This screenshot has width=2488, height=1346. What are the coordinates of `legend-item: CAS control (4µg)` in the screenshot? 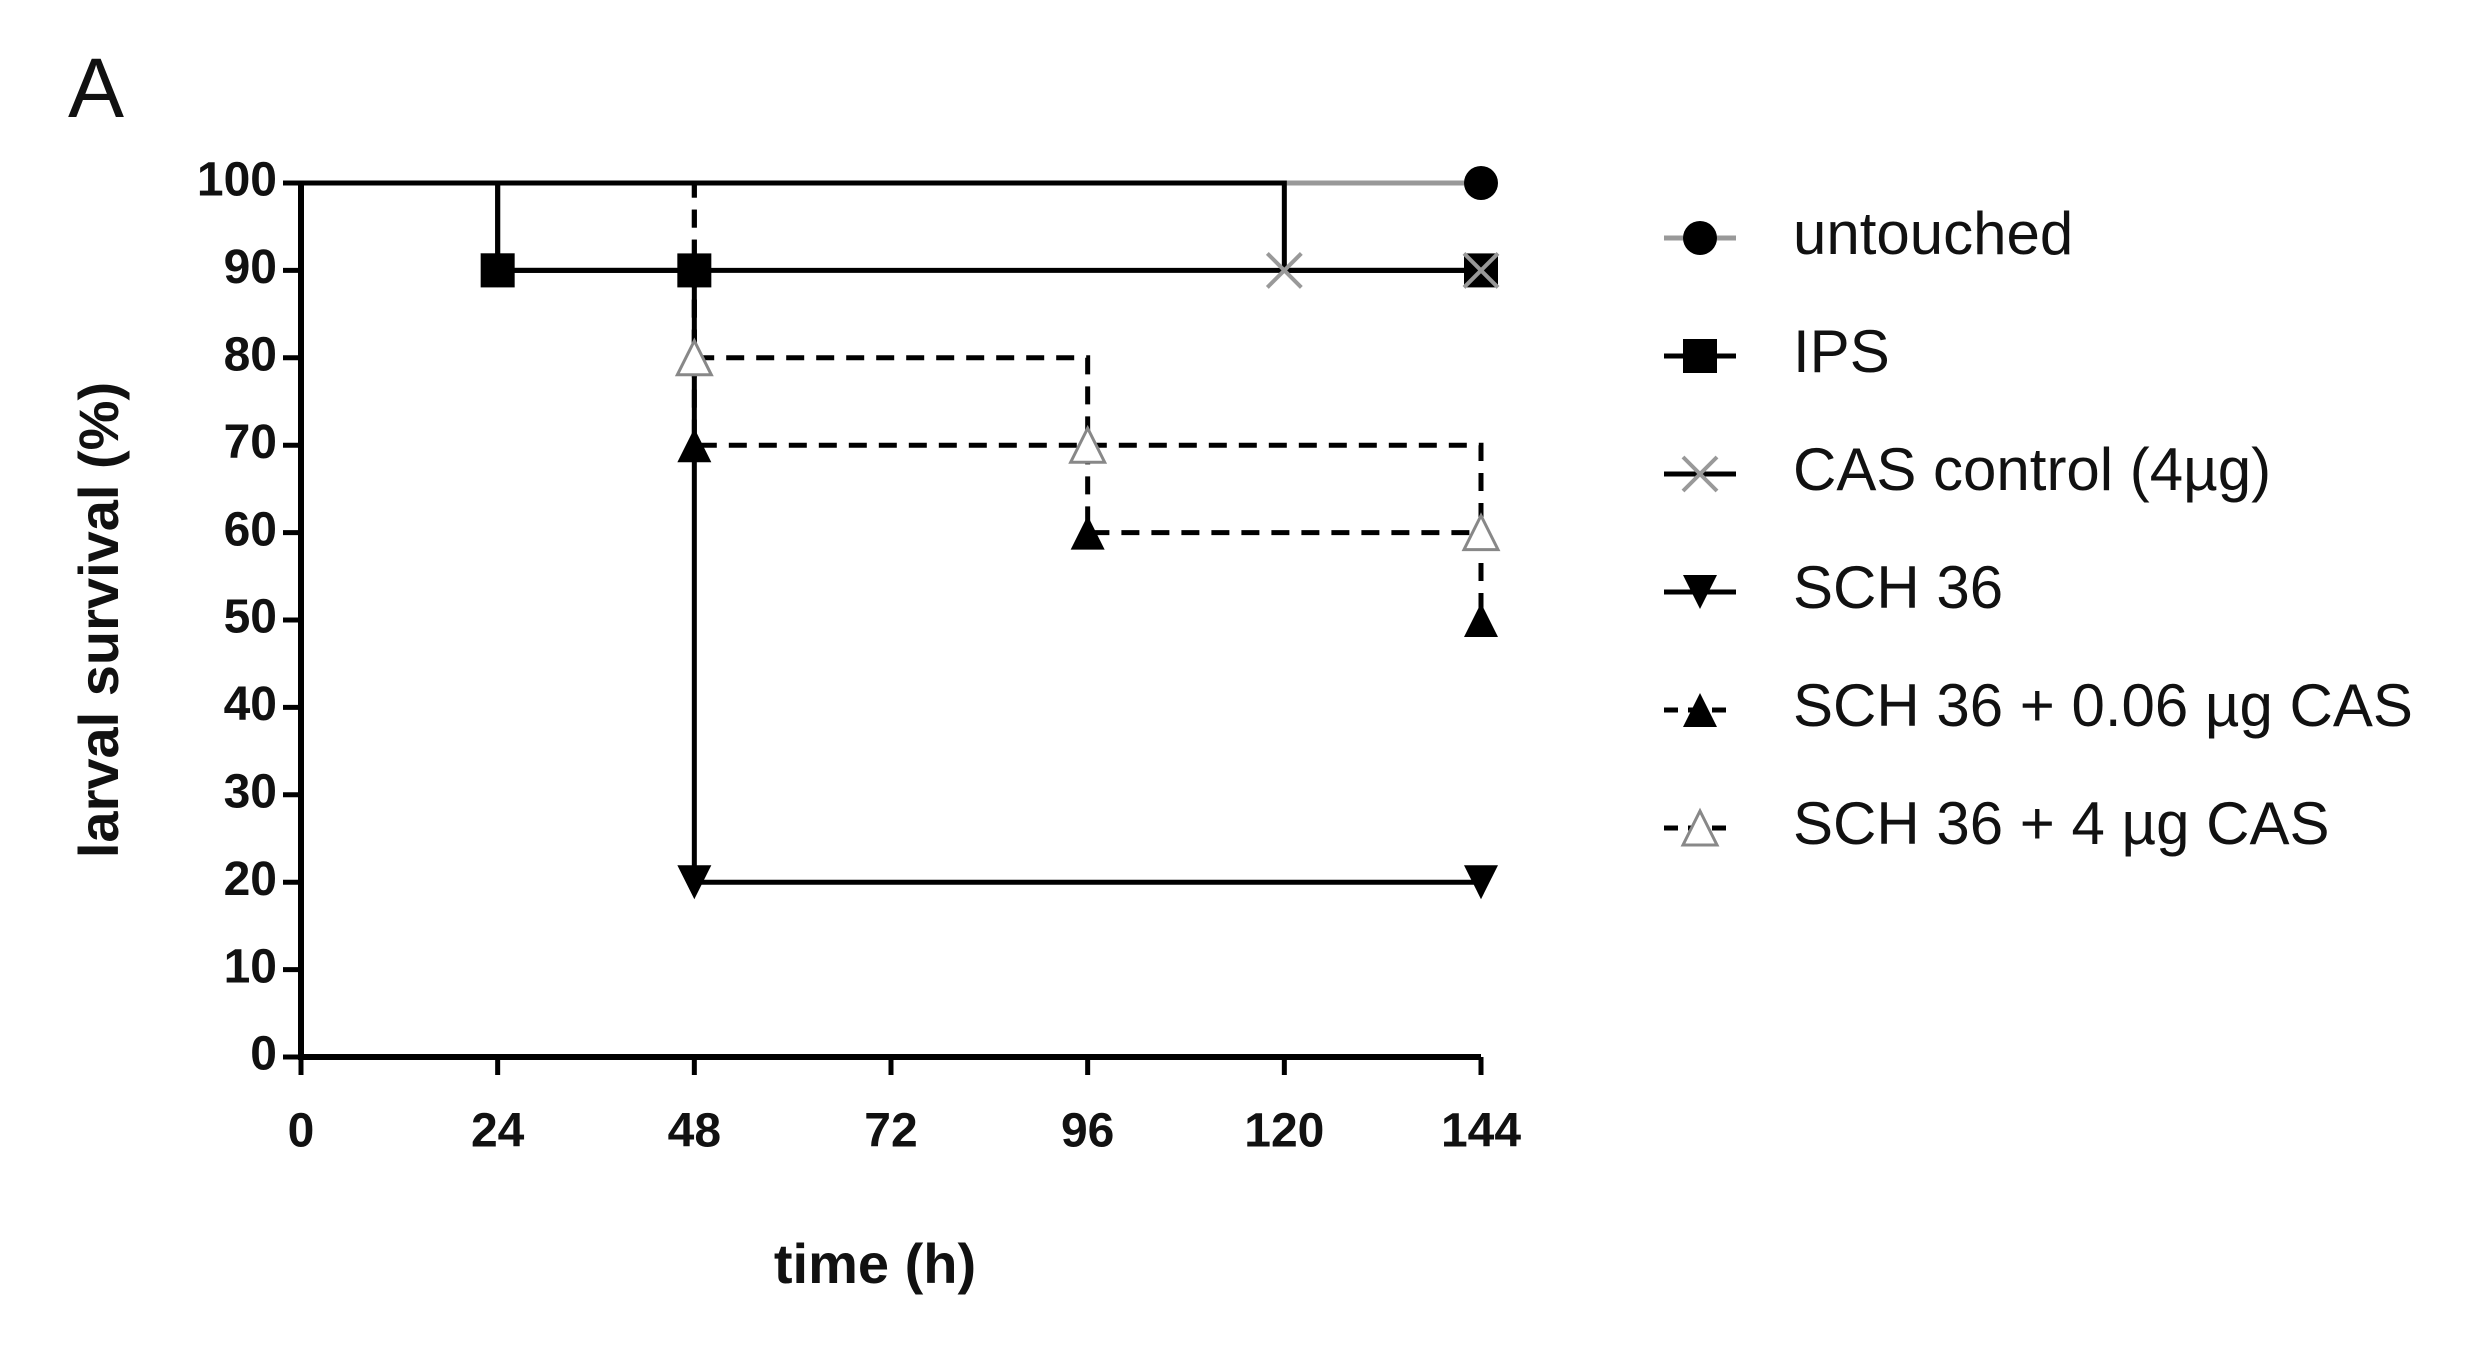 It's located at (1967, 469).